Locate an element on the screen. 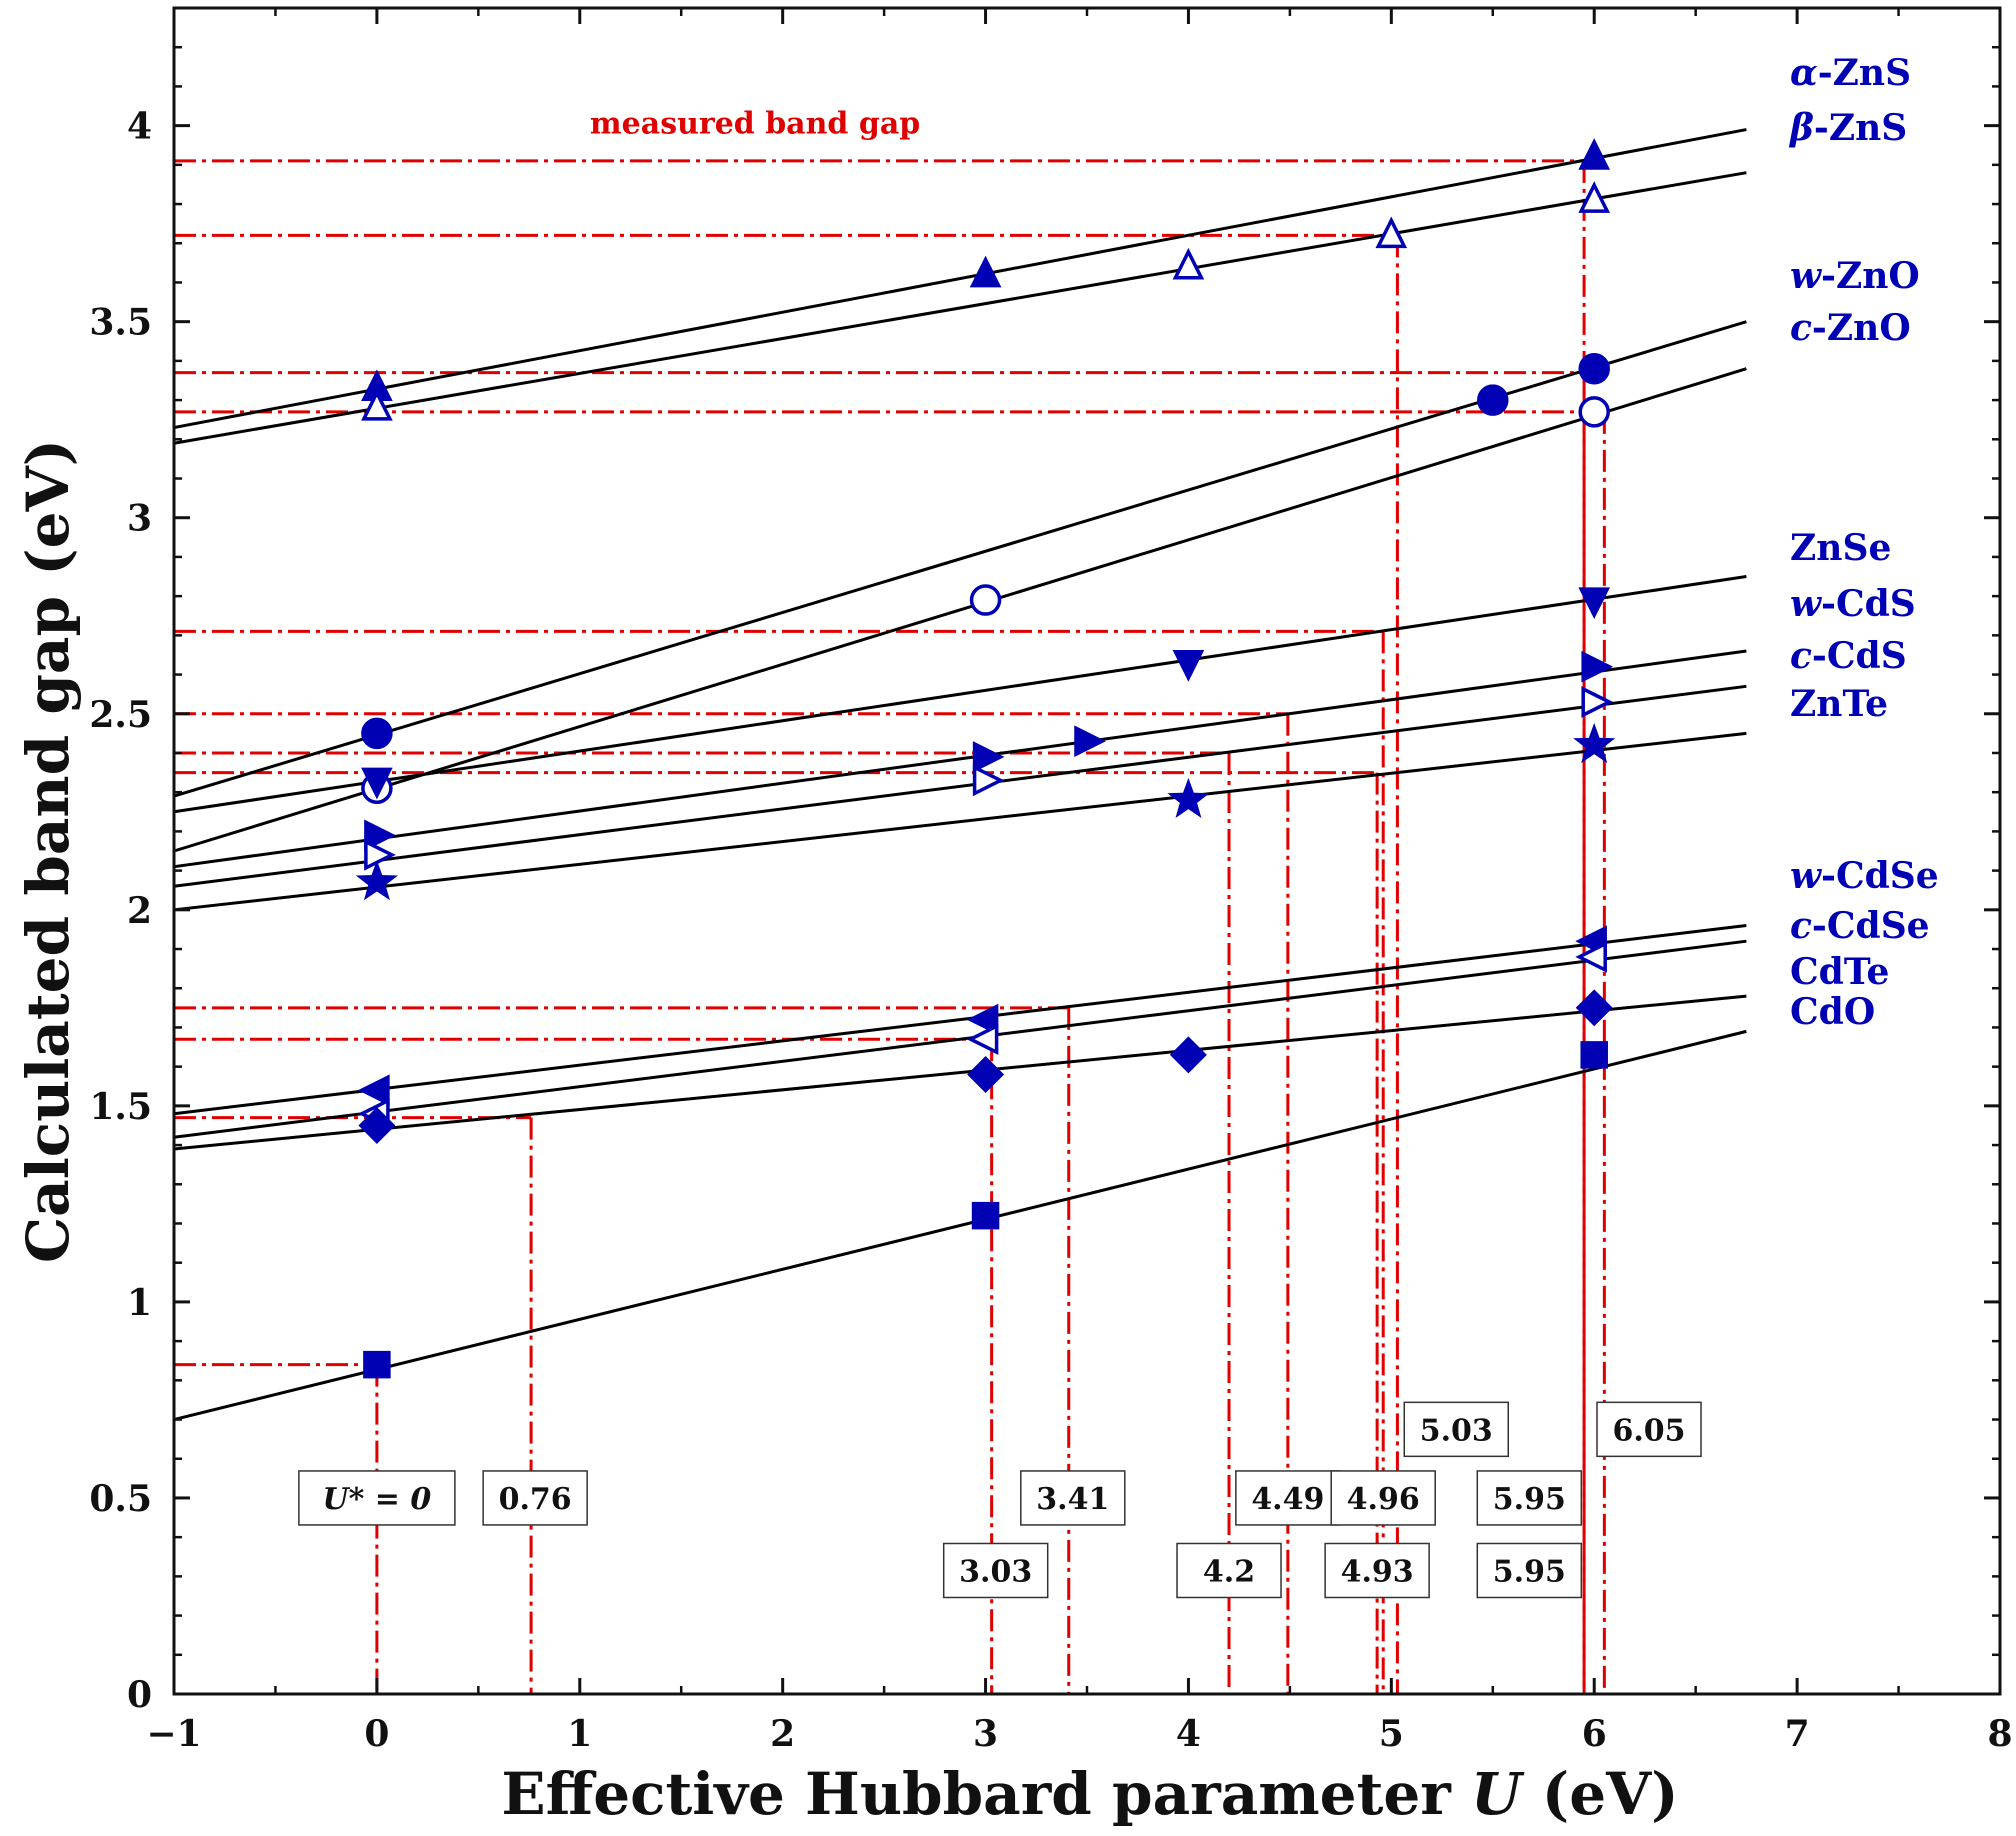  y-tick-label-3: 1.5 is located at coordinates (120, 1107).